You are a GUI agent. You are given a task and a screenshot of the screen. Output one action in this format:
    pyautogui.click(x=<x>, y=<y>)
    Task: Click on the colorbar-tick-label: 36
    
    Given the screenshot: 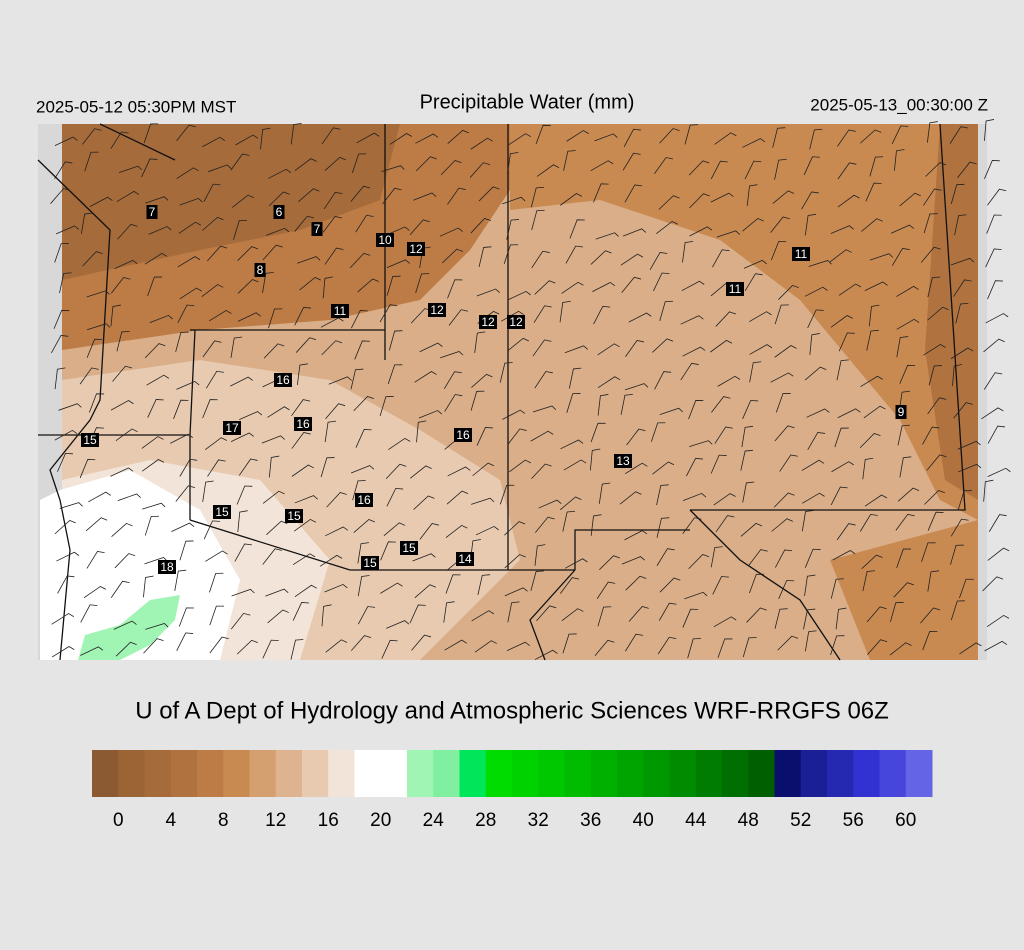 What is the action you would take?
    pyautogui.click(x=590, y=820)
    